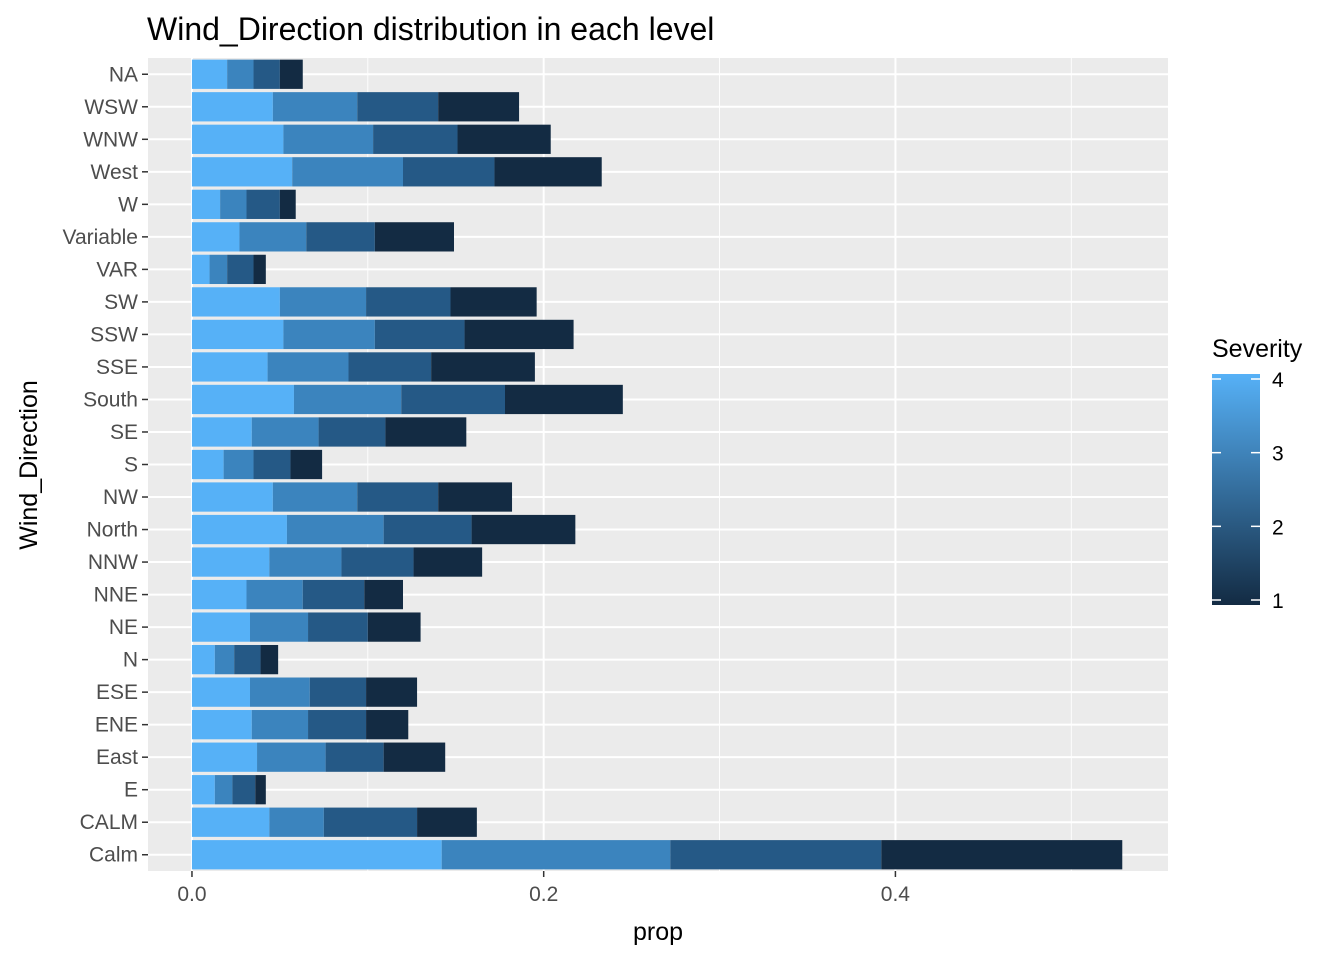 This screenshot has width=1344, height=960. Describe the element at coordinates (117, 367) in the screenshot. I see `y-tick-label: SSE` at that location.